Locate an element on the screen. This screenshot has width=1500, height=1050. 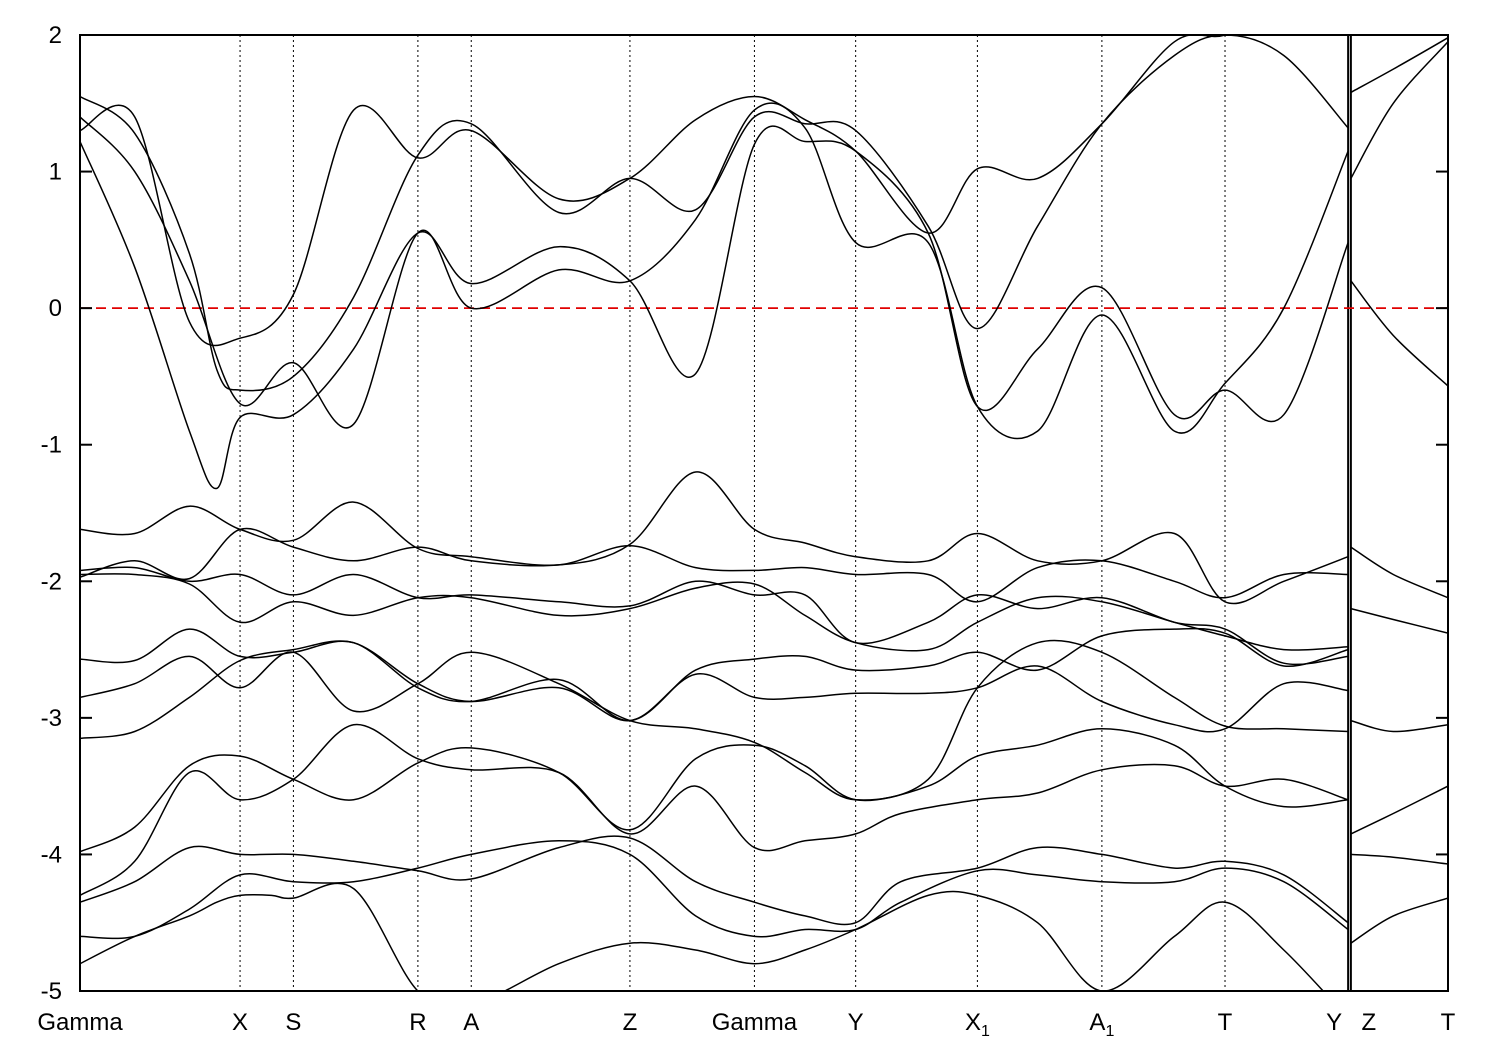
k-point-label-11: Y is located at coordinates (1334, 1022).